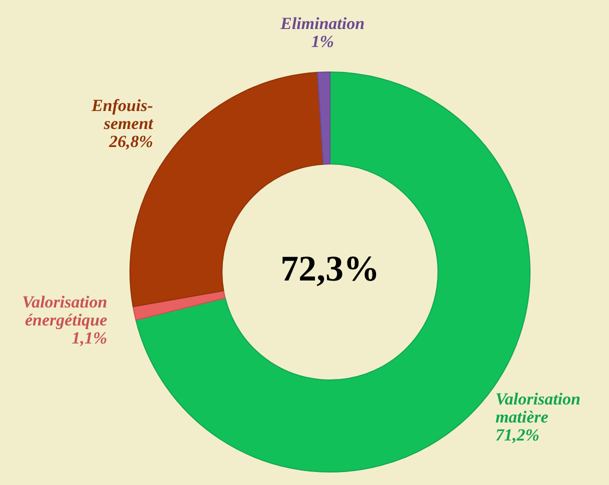 This screenshot has height=485, width=609. I want to click on data-label: 1,1%, so click(90, 338).